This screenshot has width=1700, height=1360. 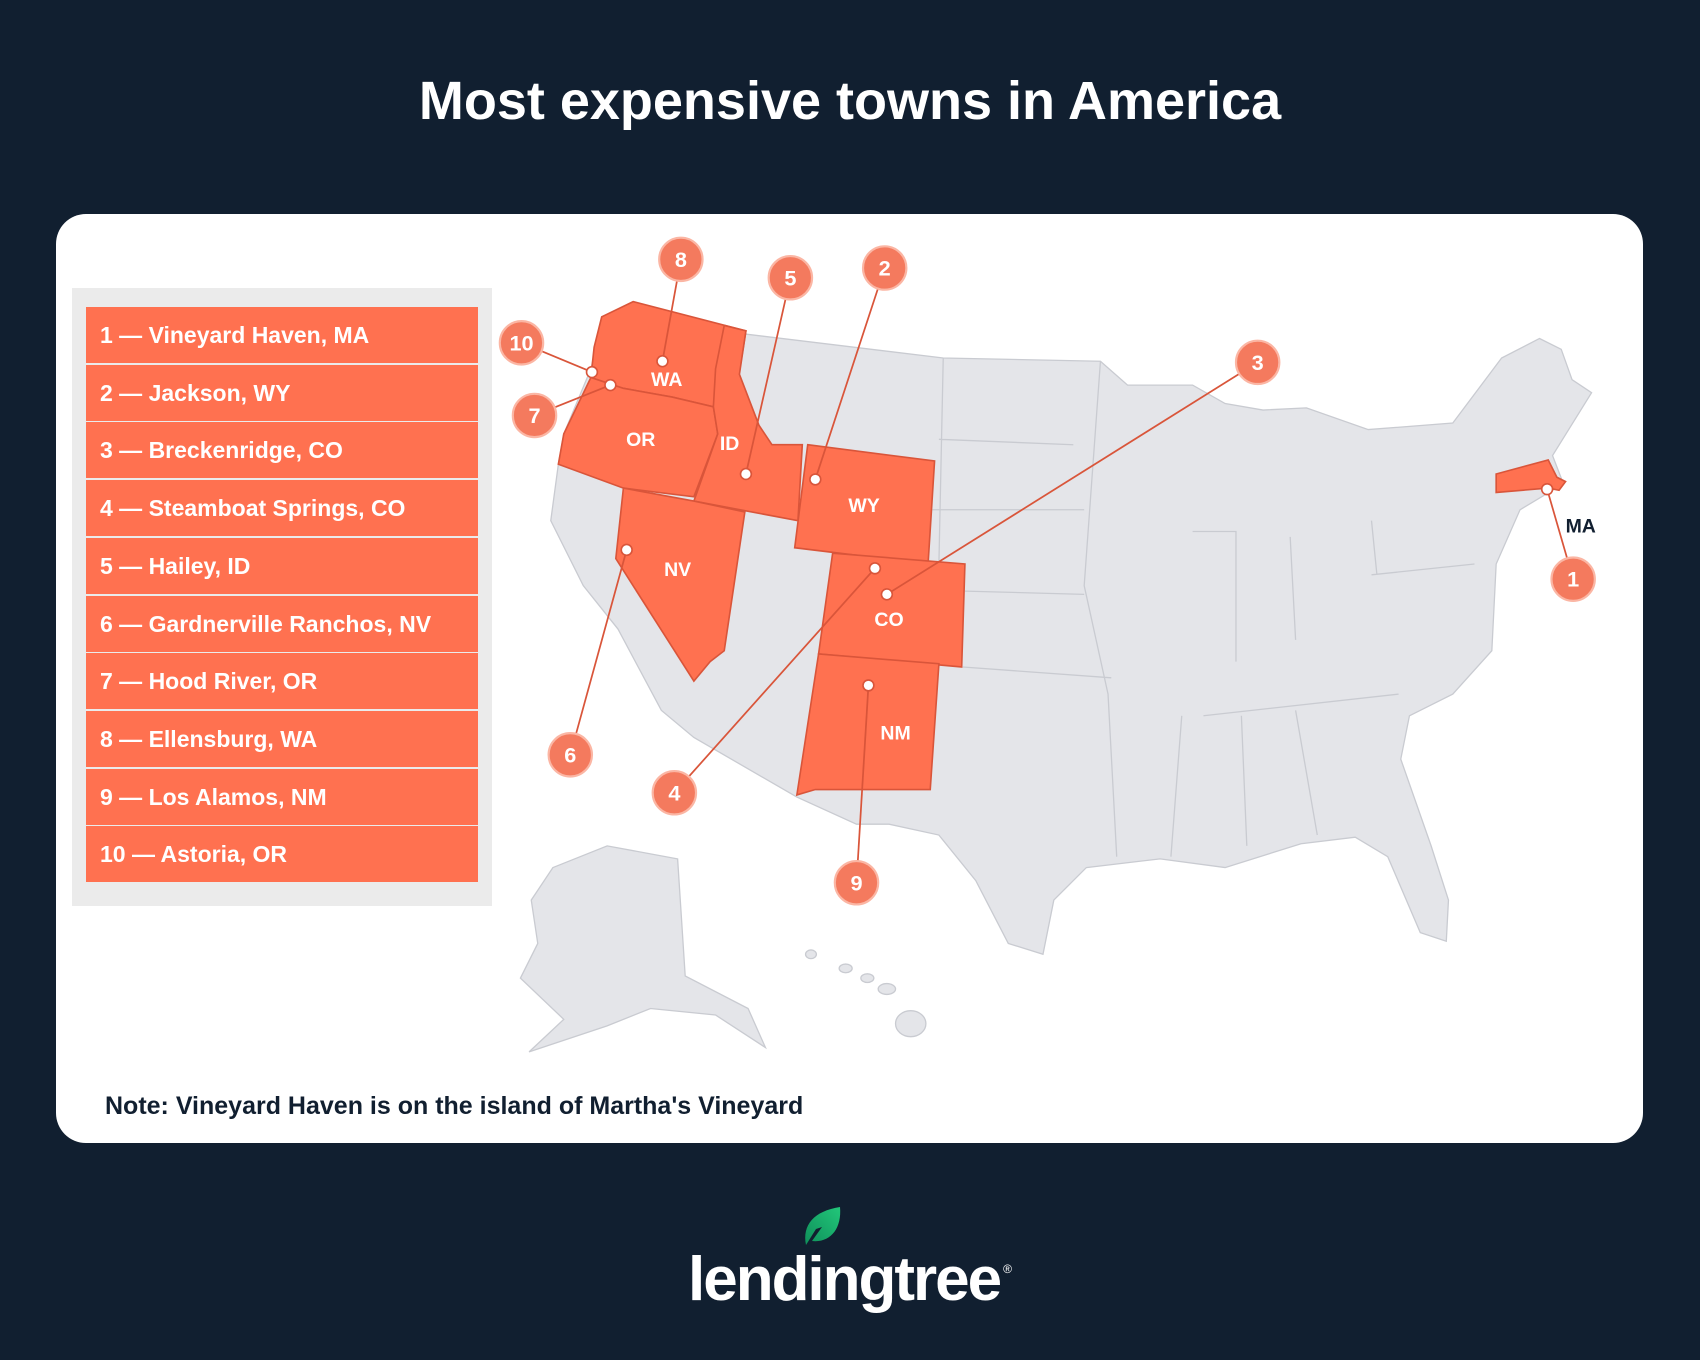 What do you see at coordinates (282, 335) in the screenshot?
I see `legend-item: 1 — Vineyard Haven, MA` at bounding box center [282, 335].